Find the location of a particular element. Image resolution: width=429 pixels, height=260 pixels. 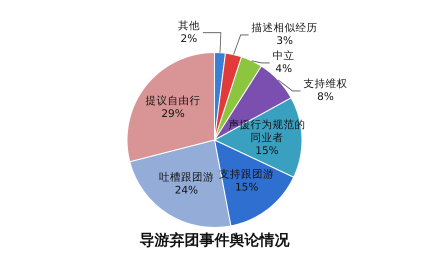

data-label: 4% is located at coordinates (283, 69).